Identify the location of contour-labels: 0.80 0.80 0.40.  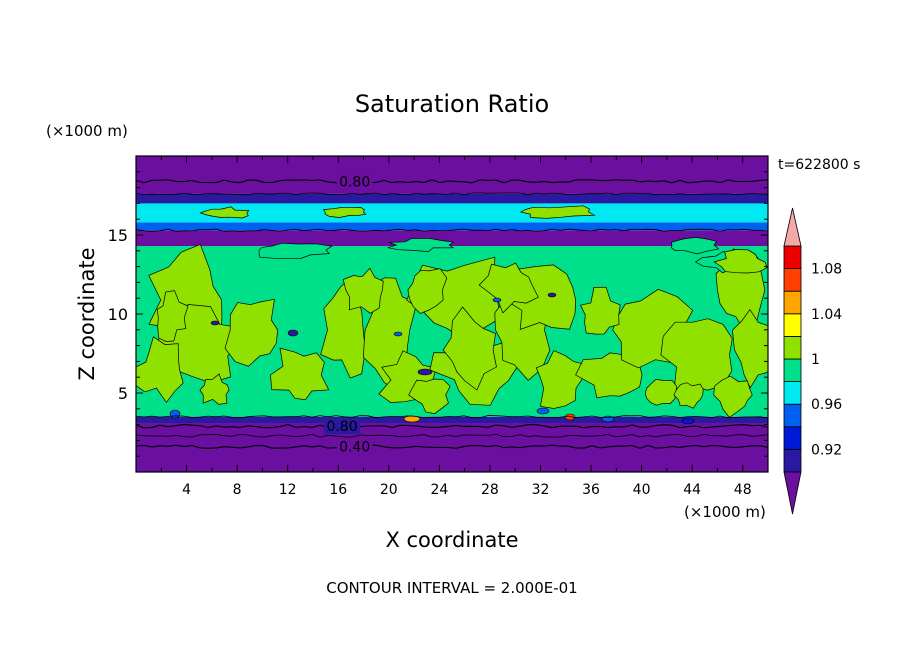
(348, 314).